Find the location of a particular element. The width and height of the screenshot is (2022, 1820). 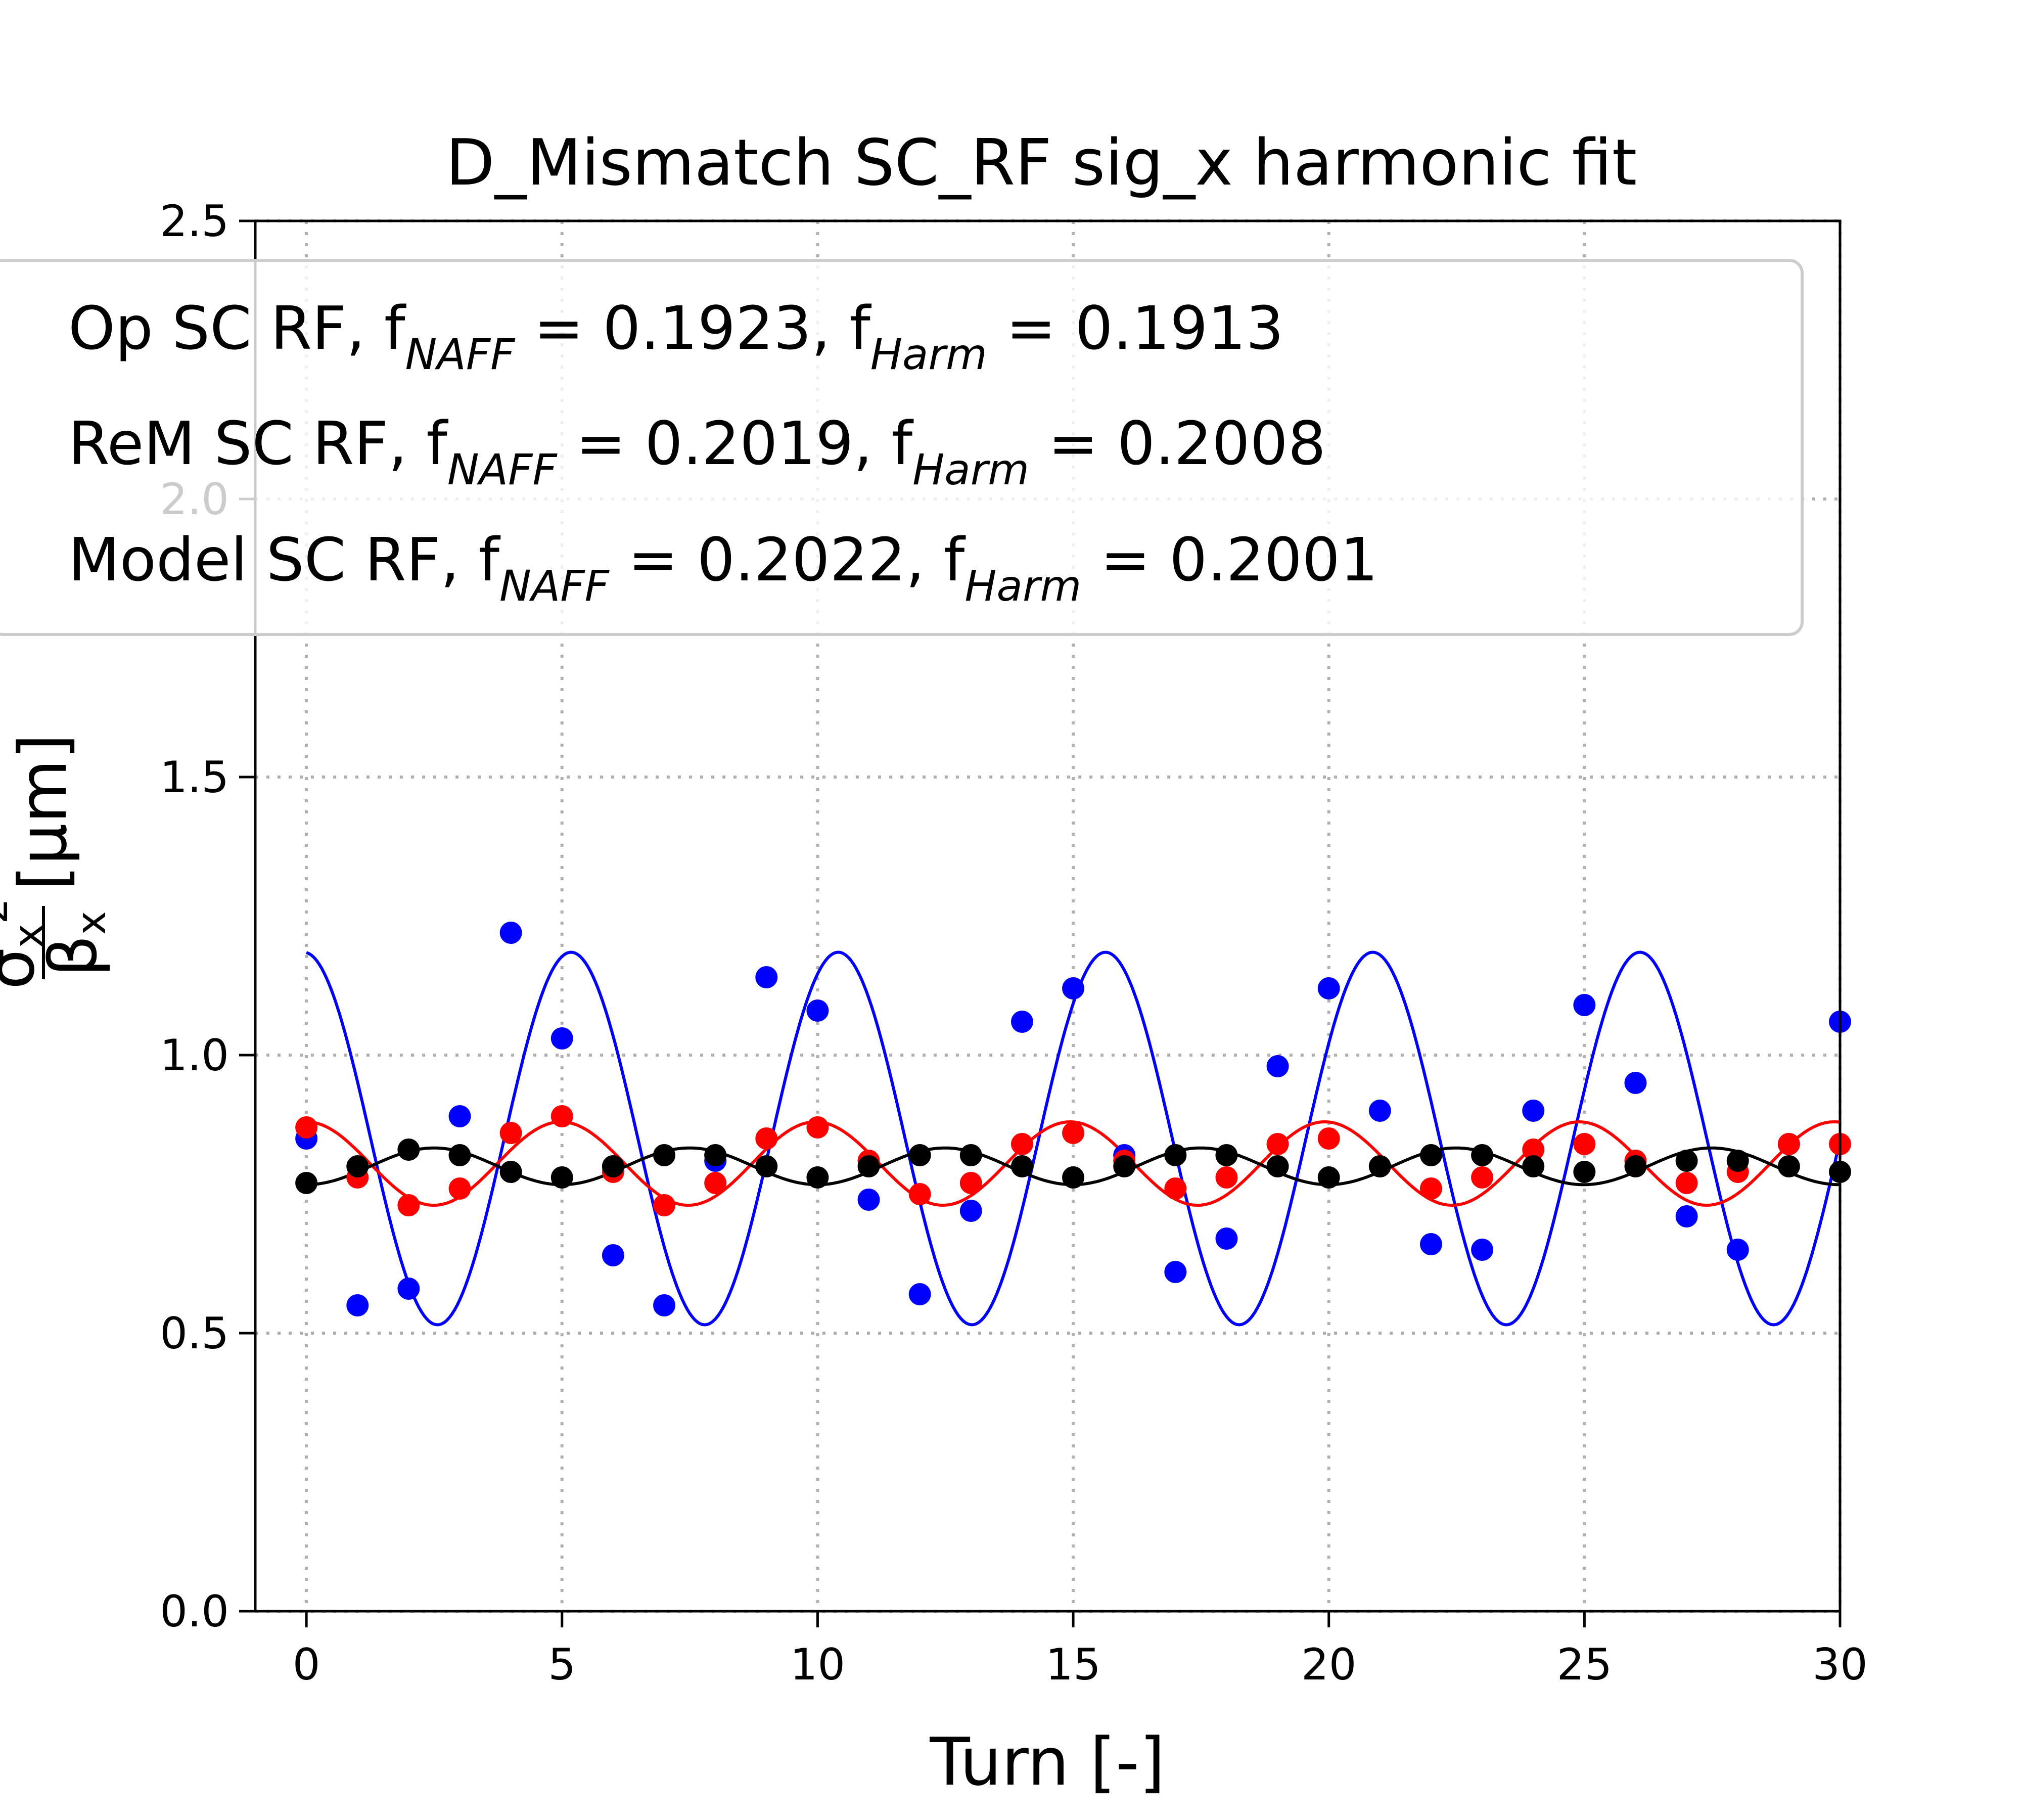

y-tick-label: 0.0 is located at coordinates (194, 1611).